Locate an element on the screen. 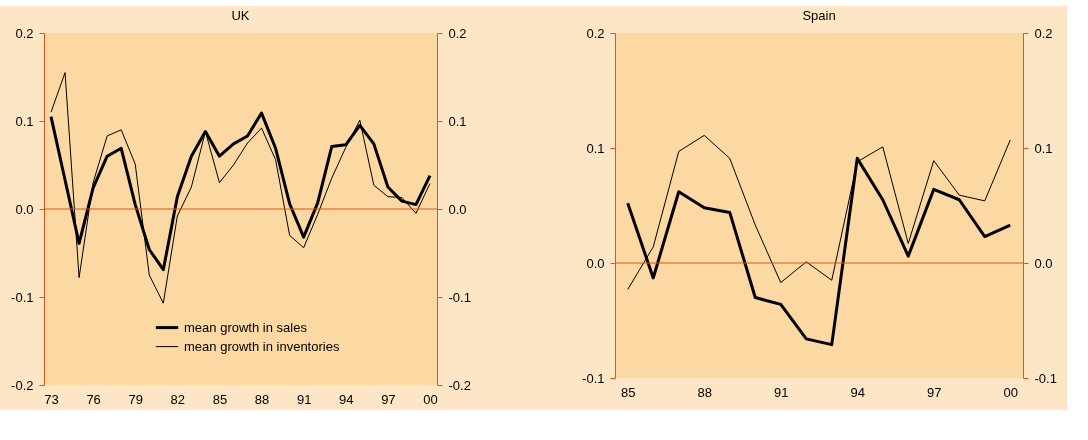 The width and height of the screenshot is (1088, 440). legend-label: mean growth in inventories is located at coordinates (262, 346).